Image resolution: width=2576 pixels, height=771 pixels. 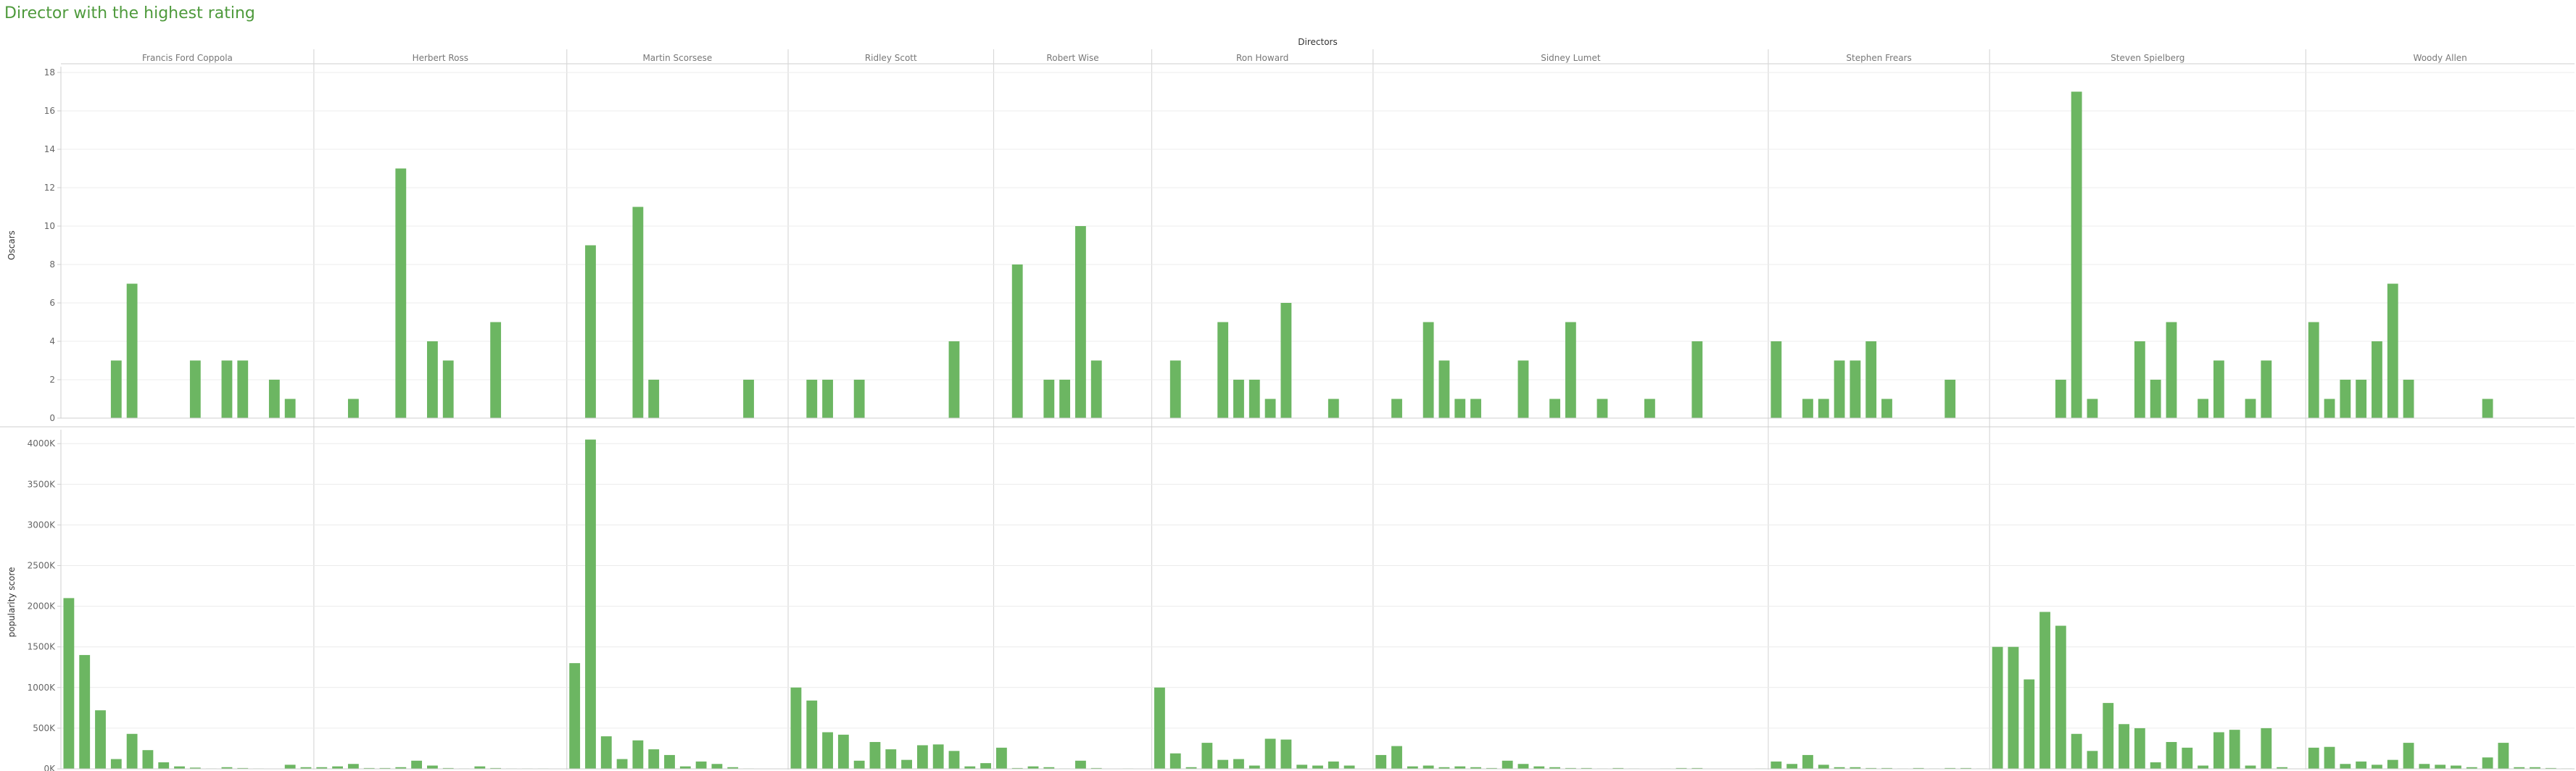 I want to click on y-tick-label: 1000K, so click(x=43, y=688).